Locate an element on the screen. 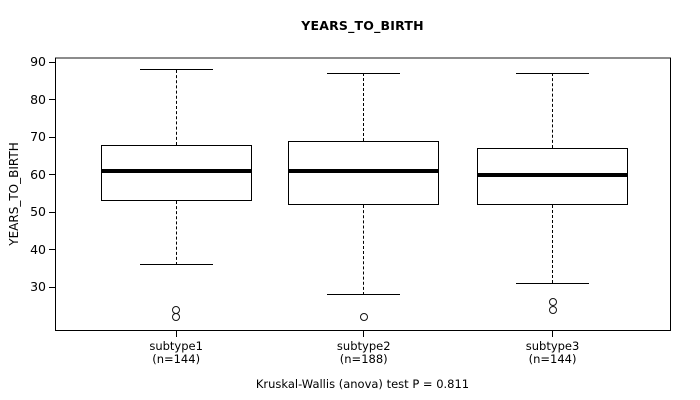  y-axis-tick-label: 70 is located at coordinates (38, 137).